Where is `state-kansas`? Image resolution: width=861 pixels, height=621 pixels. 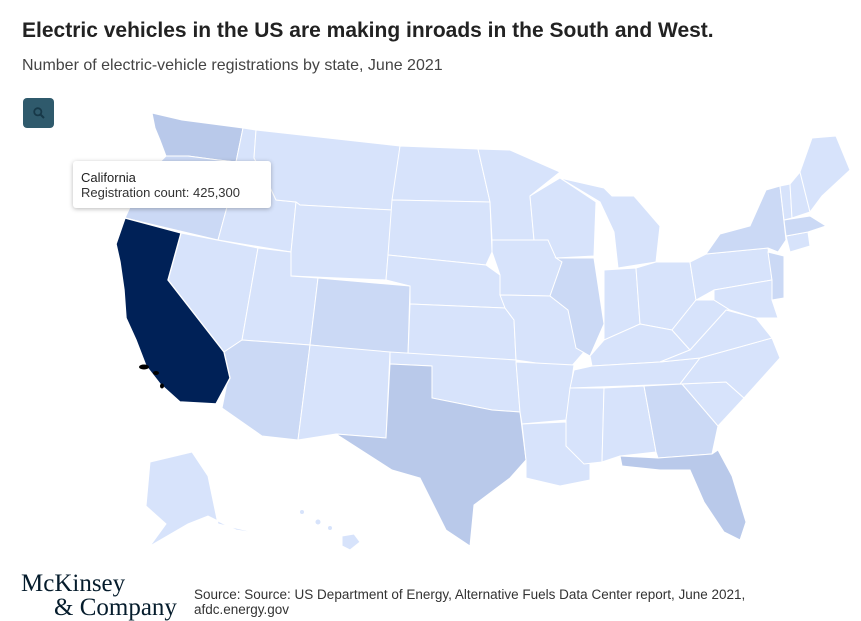 state-kansas is located at coordinates (462, 332).